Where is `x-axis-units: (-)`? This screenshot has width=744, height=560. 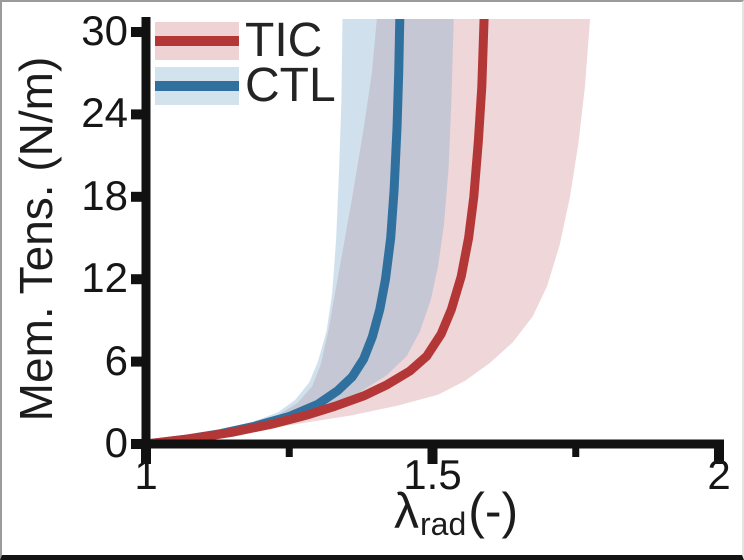 x-axis-units: (-) is located at coordinates (493, 511).